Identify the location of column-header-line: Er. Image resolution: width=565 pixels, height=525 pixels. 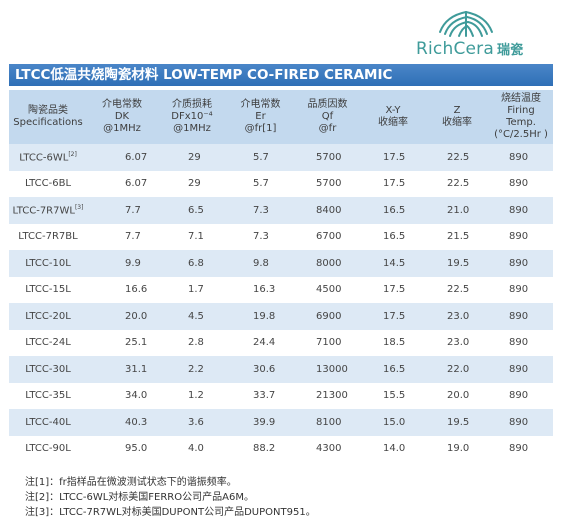
(260, 116).